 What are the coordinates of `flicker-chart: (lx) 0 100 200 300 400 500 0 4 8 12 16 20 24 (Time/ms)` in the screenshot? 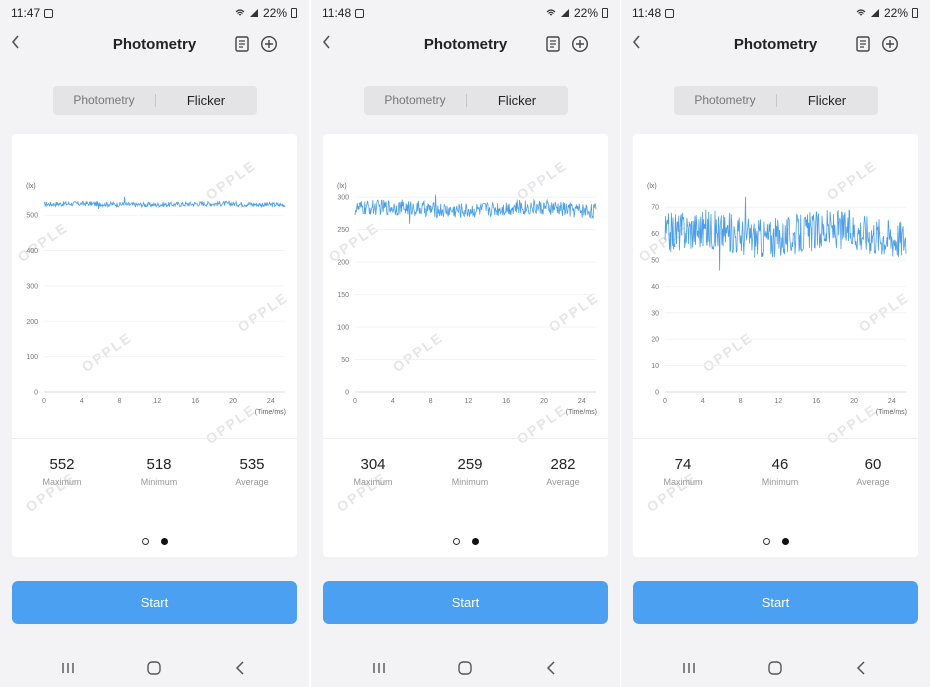 It's located at (156, 299).